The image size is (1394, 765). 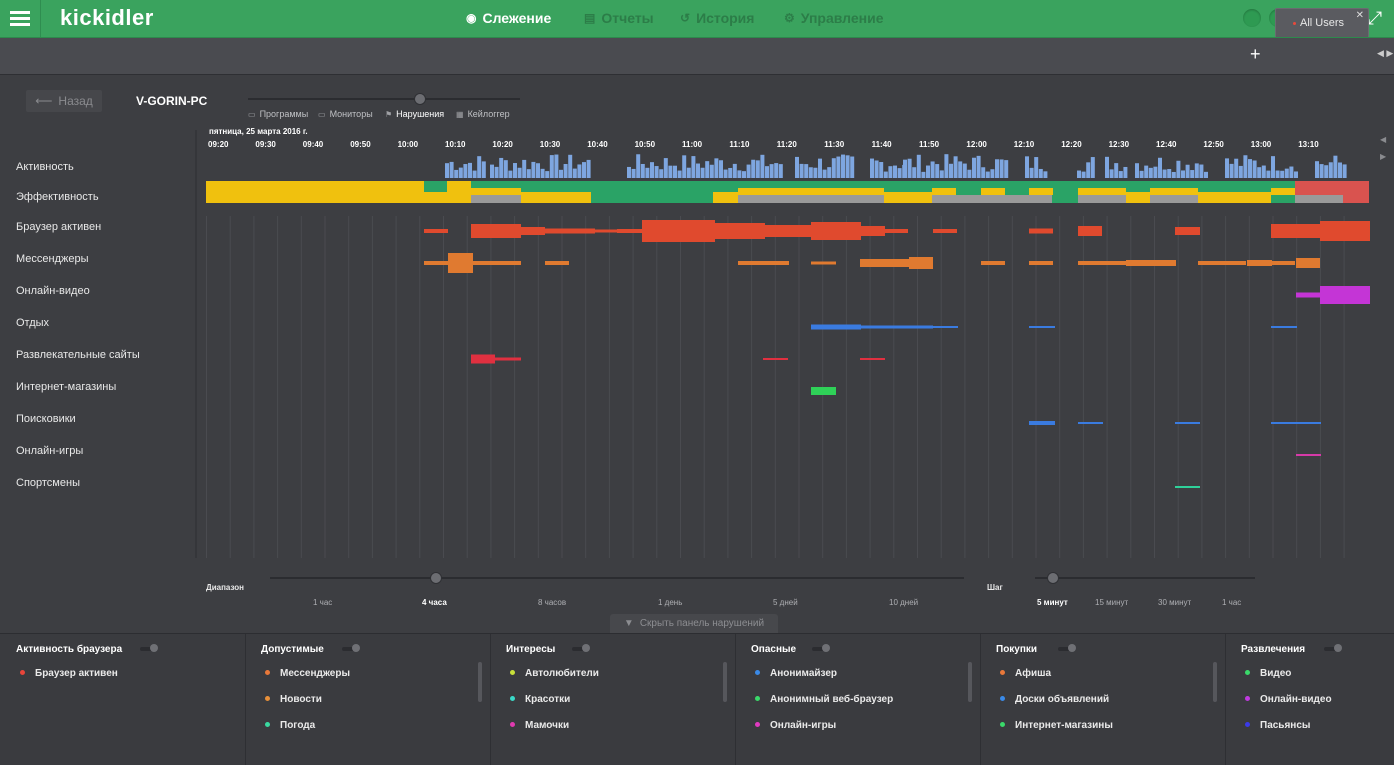 I want to click on mode-keylogger: ▦ Кейлоггер, so click(x=483, y=114).